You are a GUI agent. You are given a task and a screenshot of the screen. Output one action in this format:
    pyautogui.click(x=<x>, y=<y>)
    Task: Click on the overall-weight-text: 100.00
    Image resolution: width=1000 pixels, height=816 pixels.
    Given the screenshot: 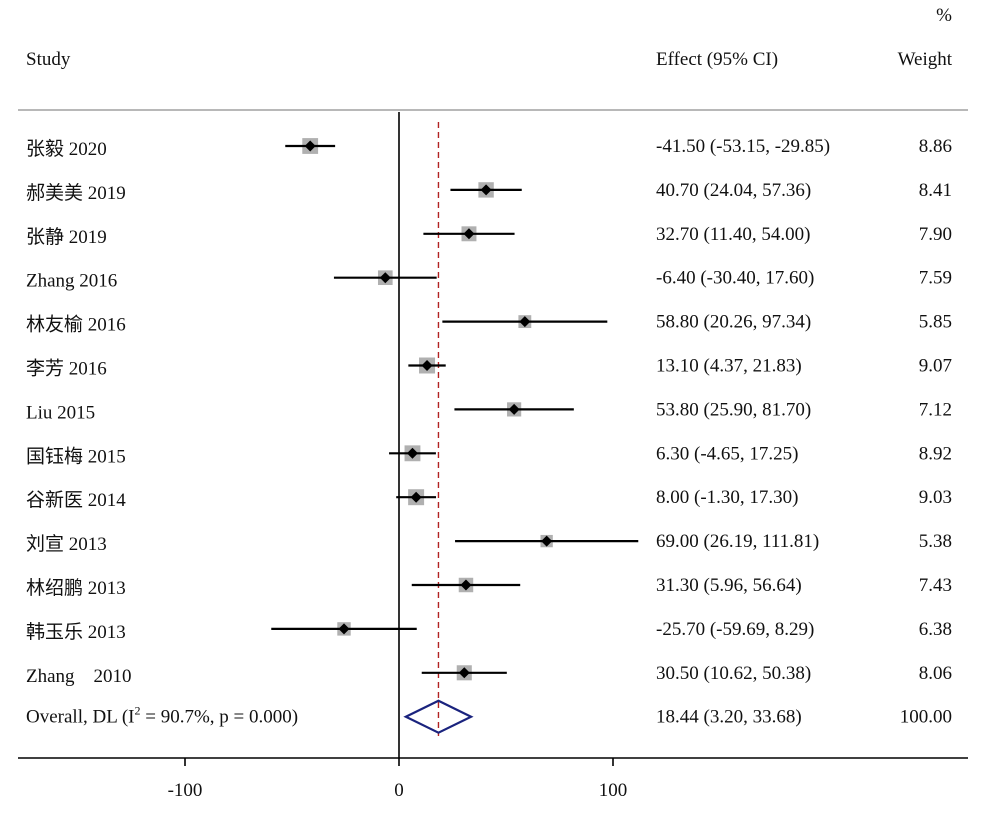 What is the action you would take?
    pyautogui.click(x=926, y=717)
    